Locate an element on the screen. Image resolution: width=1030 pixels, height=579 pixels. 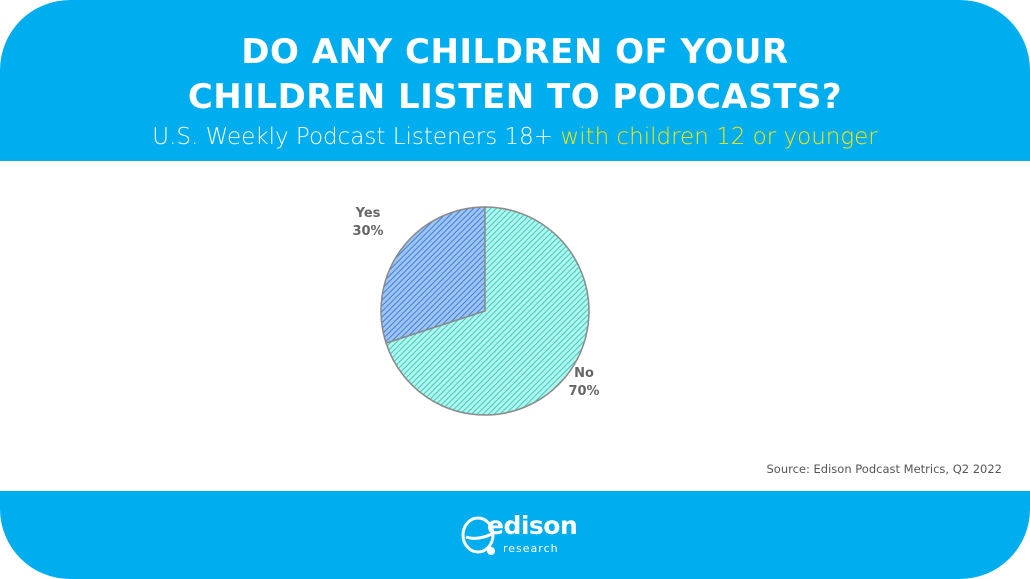
pie-slice-no is located at coordinates (487, 311).